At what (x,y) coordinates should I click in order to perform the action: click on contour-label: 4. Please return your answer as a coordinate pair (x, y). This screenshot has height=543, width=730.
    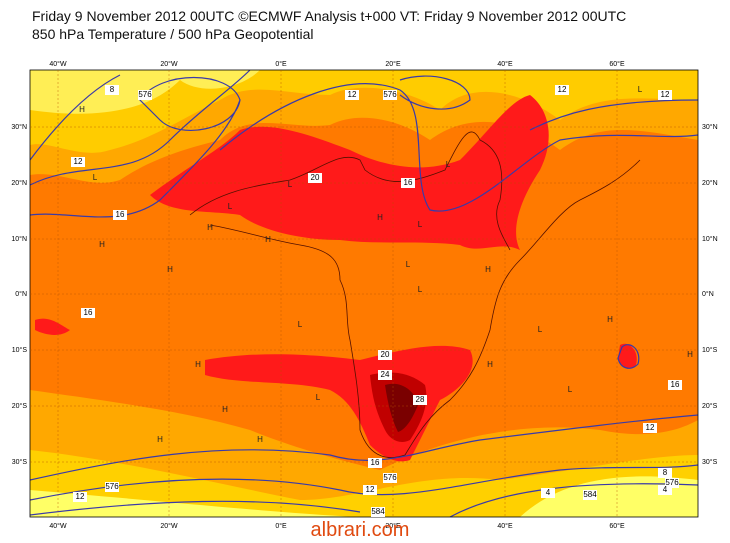
    Looking at the image, I should click on (665, 489).